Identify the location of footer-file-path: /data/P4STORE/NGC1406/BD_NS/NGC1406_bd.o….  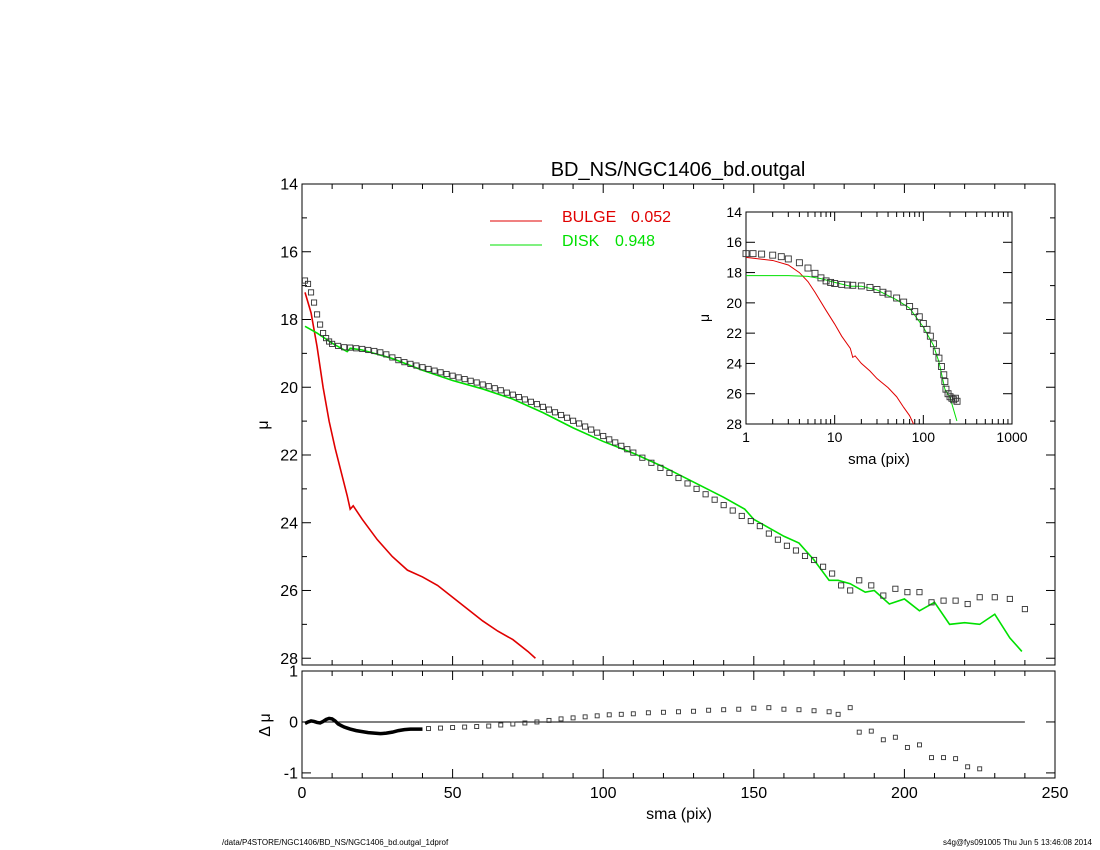
(335, 842).